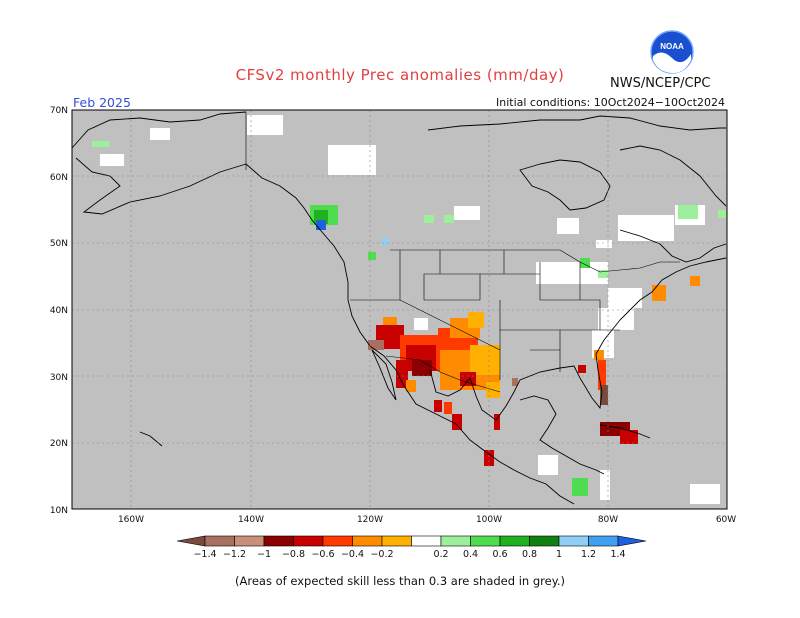 The height and width of the screenshot is (618, 800). I want to click on noaa-logo-text: NOAA, so click(672, 46).